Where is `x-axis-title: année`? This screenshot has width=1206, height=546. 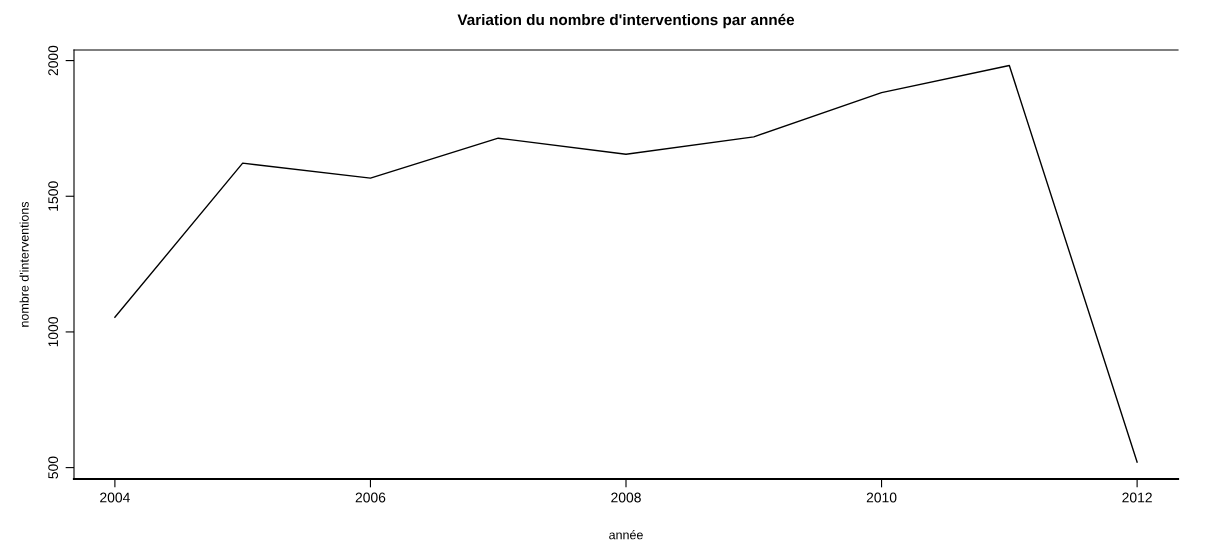 x-axis-title: année is located at coordinates (626, 534).